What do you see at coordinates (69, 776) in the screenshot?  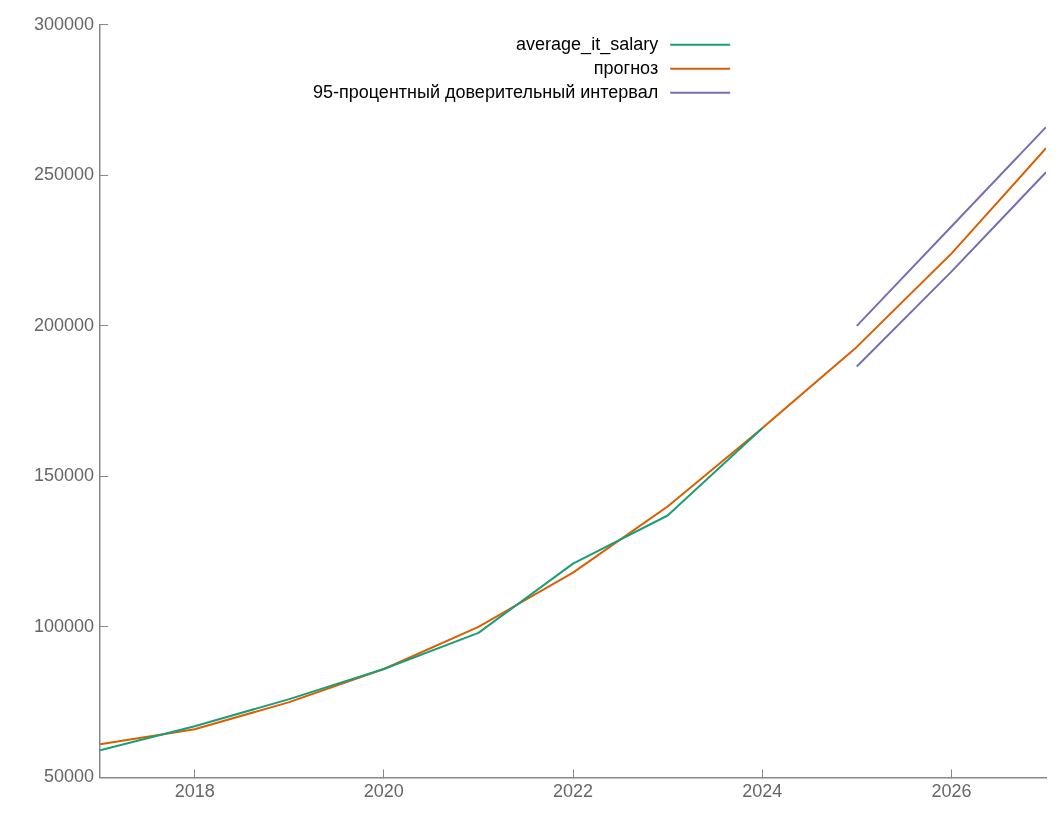 I see `y-tick-label: 50000` at bounding box center [69, 776].